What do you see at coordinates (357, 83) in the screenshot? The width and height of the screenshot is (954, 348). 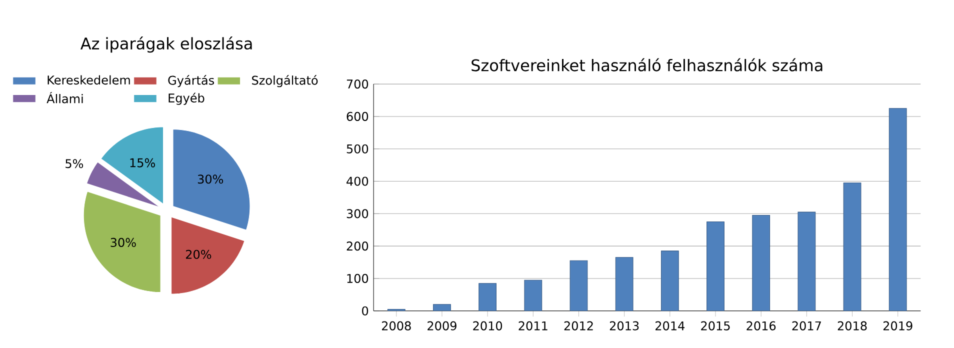 I see `y-tick-label: 700` at bounding box center [357, 83].